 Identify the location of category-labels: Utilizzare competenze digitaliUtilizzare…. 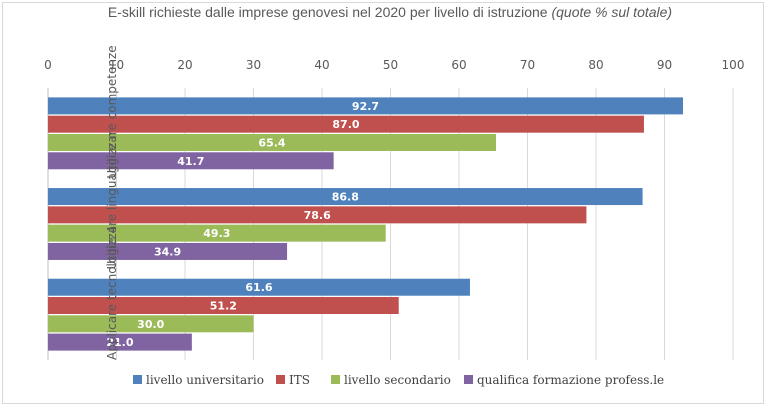
(112, 180).